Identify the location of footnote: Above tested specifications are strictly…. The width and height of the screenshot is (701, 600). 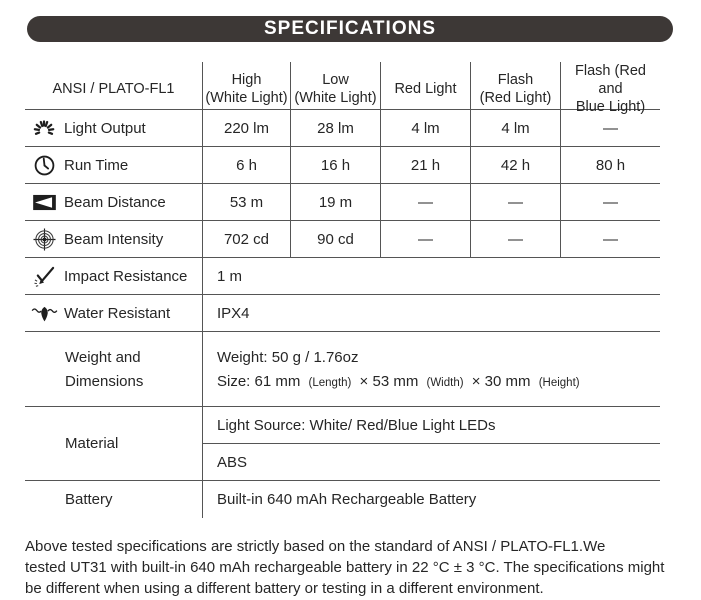
(357, 567).